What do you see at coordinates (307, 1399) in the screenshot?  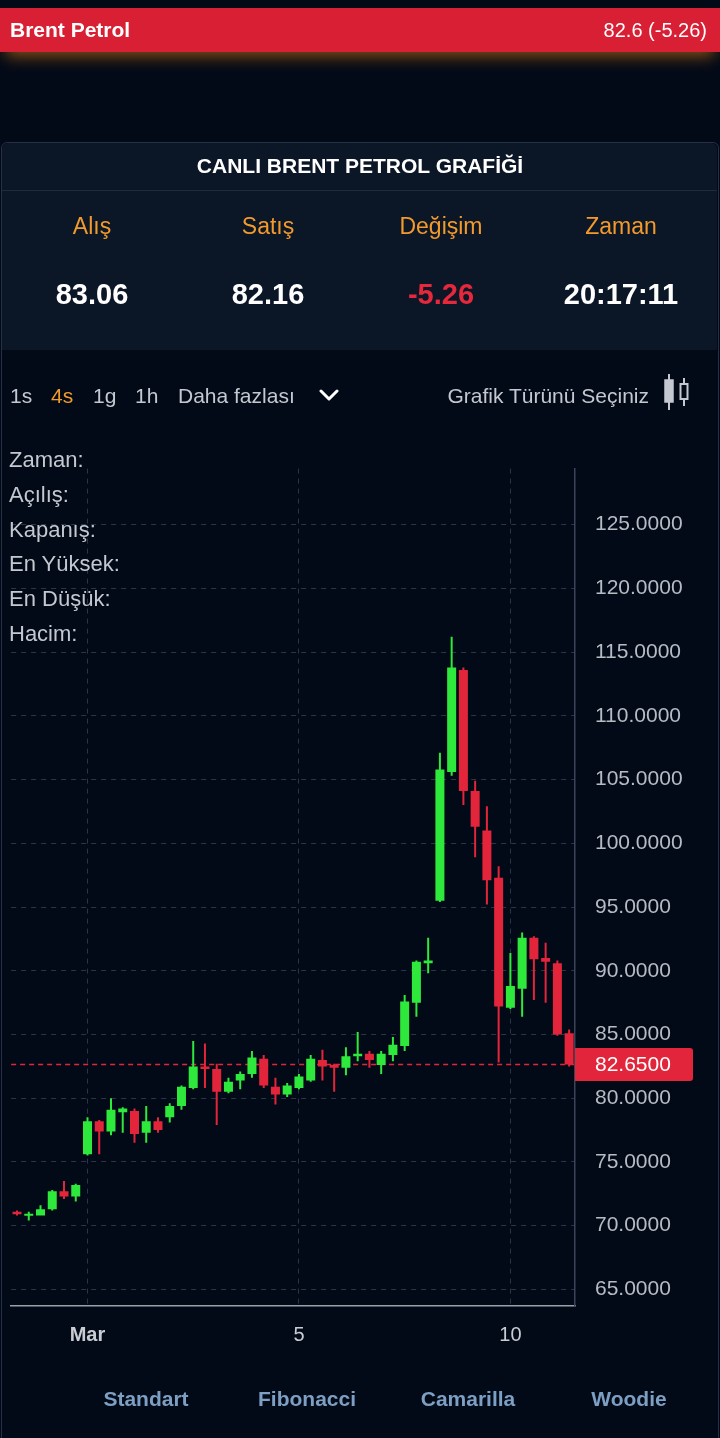 I see `text: Fibonacci` at bounding box center [307, 1399].